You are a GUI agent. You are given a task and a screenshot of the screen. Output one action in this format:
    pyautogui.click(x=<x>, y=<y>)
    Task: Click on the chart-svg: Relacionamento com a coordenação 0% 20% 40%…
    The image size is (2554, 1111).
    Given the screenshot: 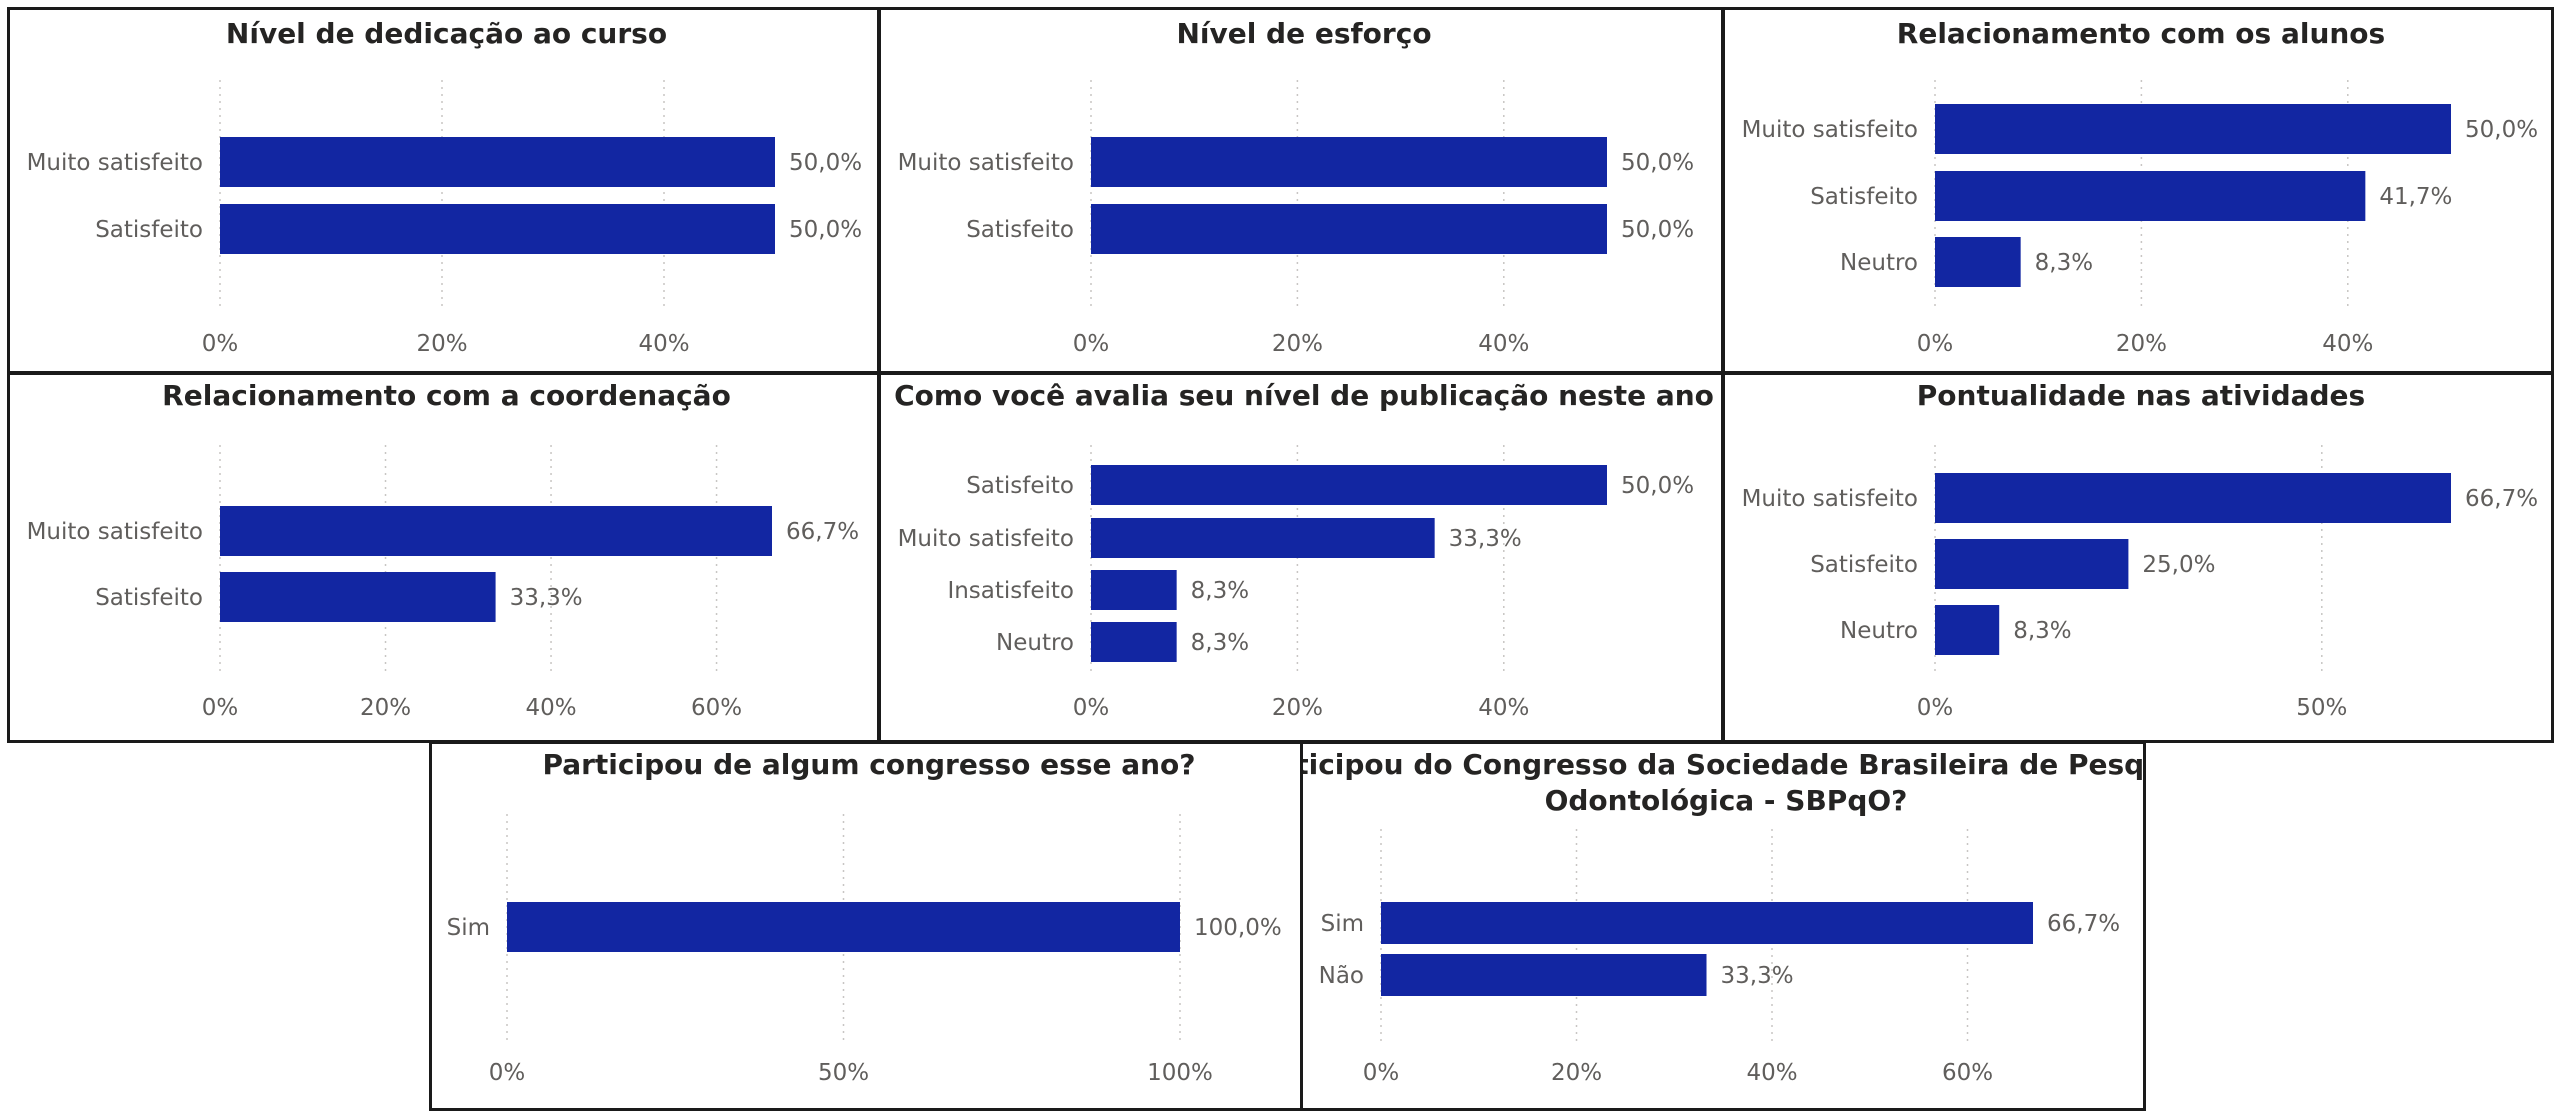 What is the action you would take?
    pyautogui.click(x=443, y=550)
    